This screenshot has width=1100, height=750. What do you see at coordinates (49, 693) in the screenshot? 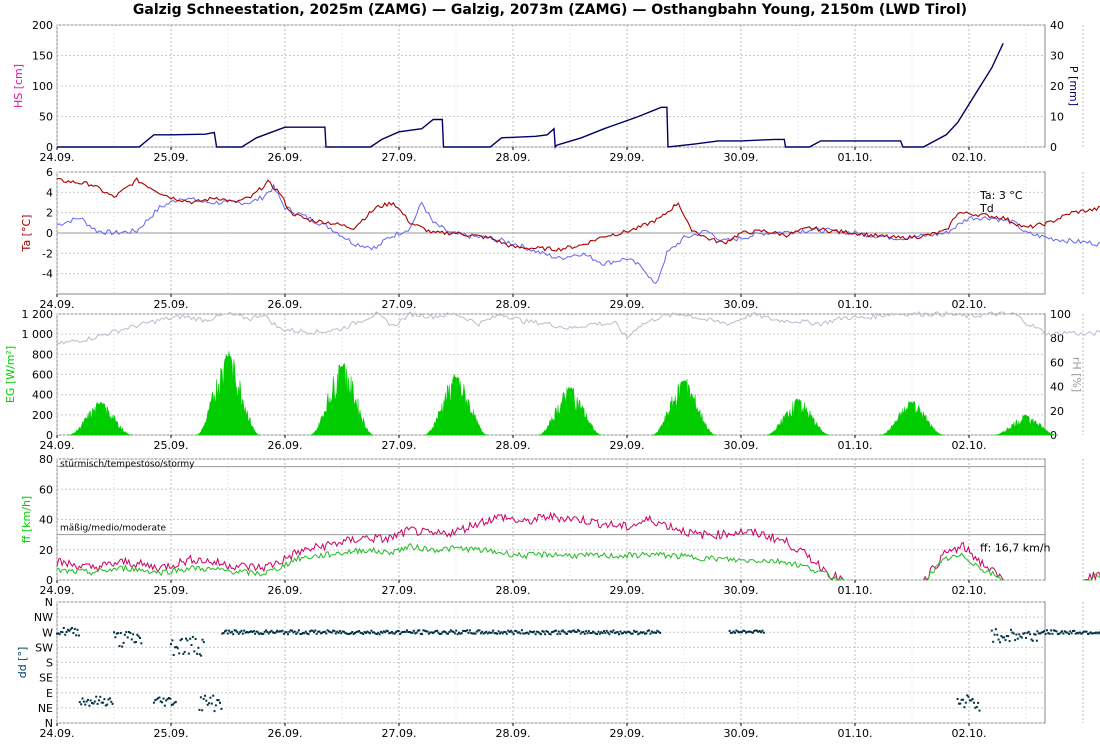
I see `y-tick-label: E` at bounding box center [49, 693].